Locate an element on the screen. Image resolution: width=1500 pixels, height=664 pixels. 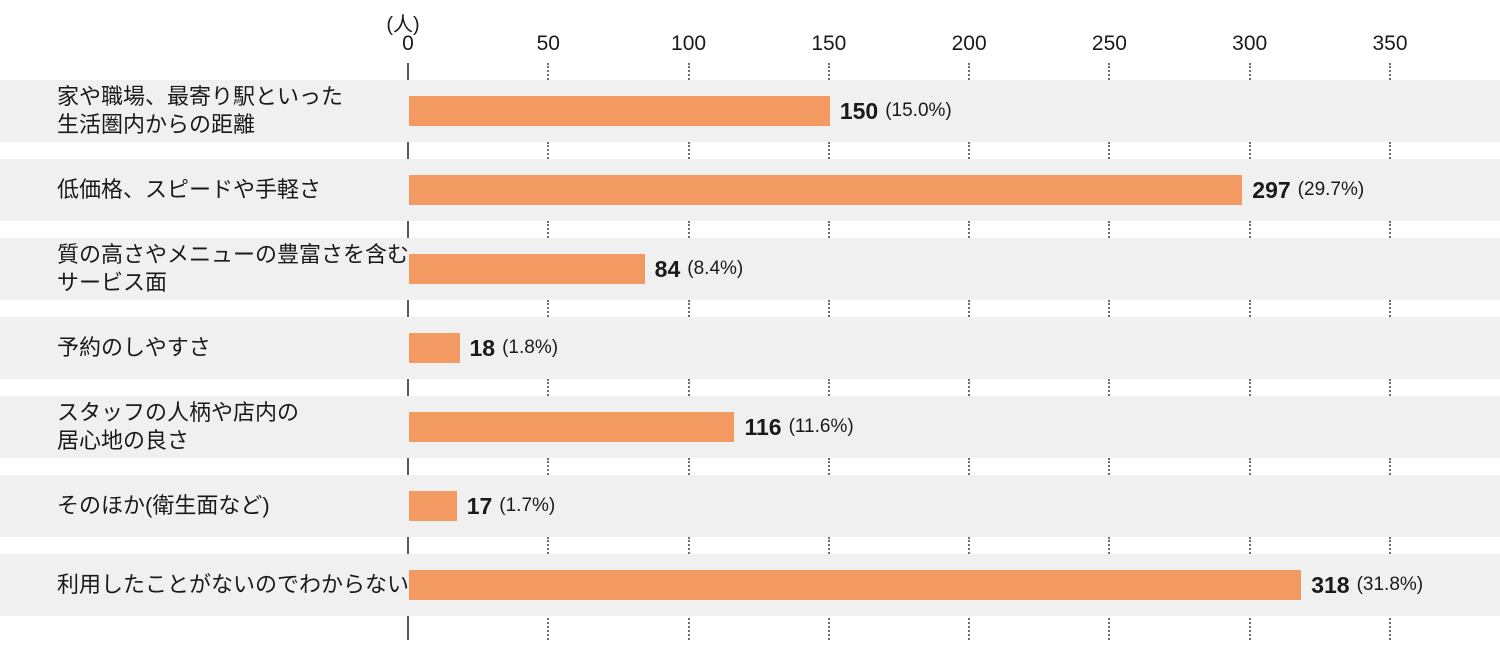
category-label: 家や職場、最寄り駅といった 生活圏内からの距離 is located at coordinates (200, 111).